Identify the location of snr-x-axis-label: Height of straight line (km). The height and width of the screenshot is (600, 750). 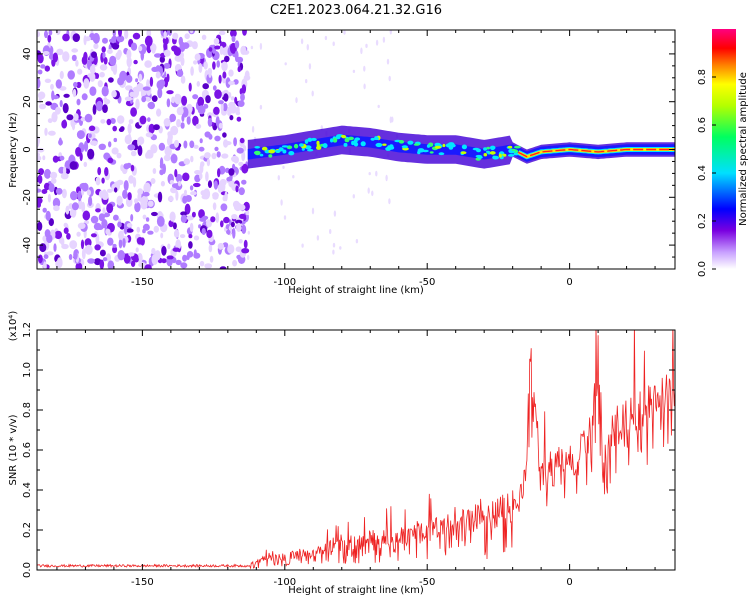
(356, 590).